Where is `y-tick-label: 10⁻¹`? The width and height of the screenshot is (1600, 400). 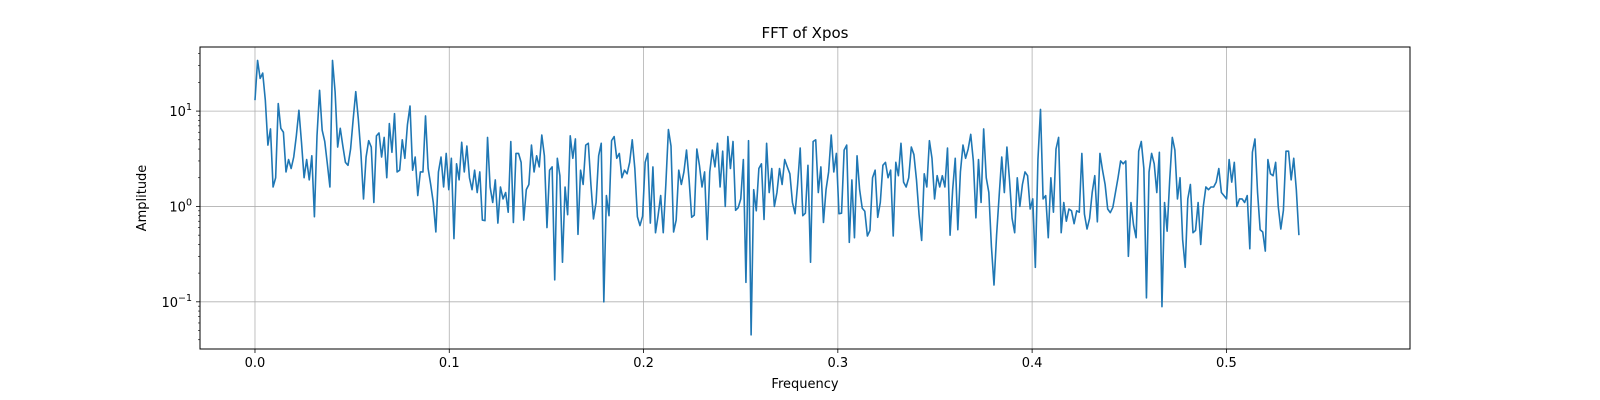
y-tick-label: 10⁻¹ is located at coordinates (176, 302).